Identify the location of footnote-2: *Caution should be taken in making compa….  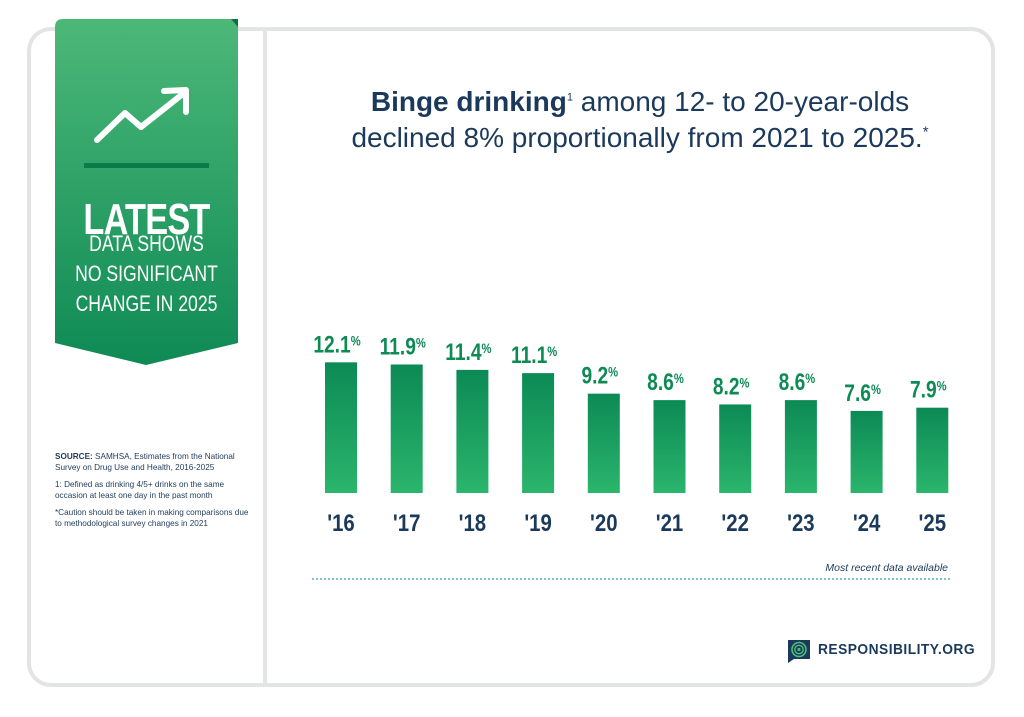
(152, 518).